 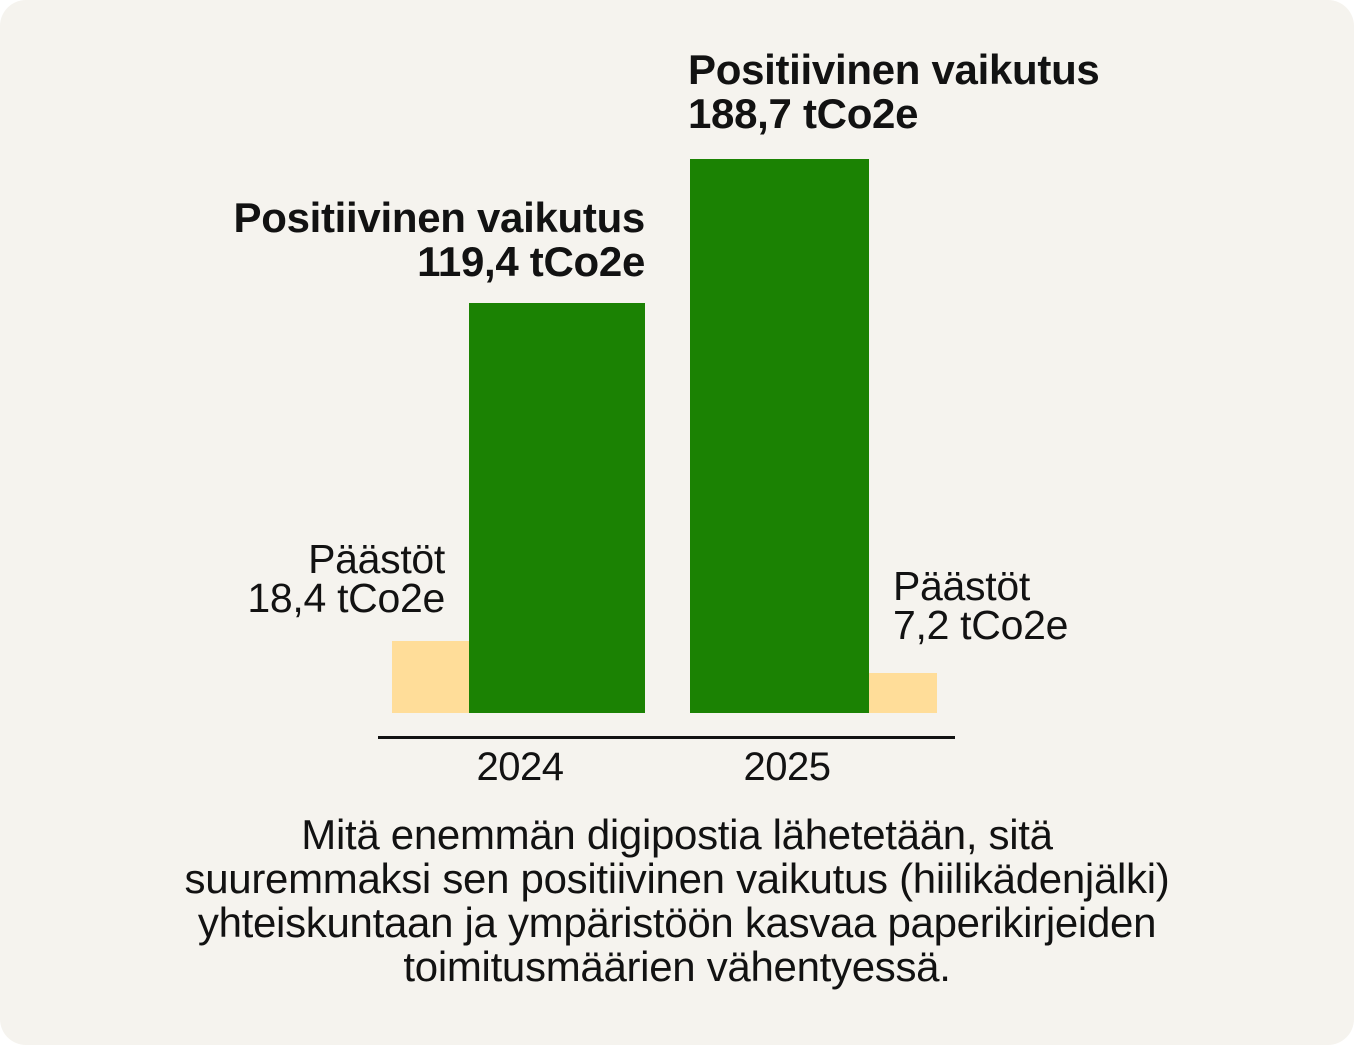 What do you see at coordinates (961, 586) in the screenshot?
I see `annotation-emissions-2025-title: Päästöt` at bounding box center [961, 586].